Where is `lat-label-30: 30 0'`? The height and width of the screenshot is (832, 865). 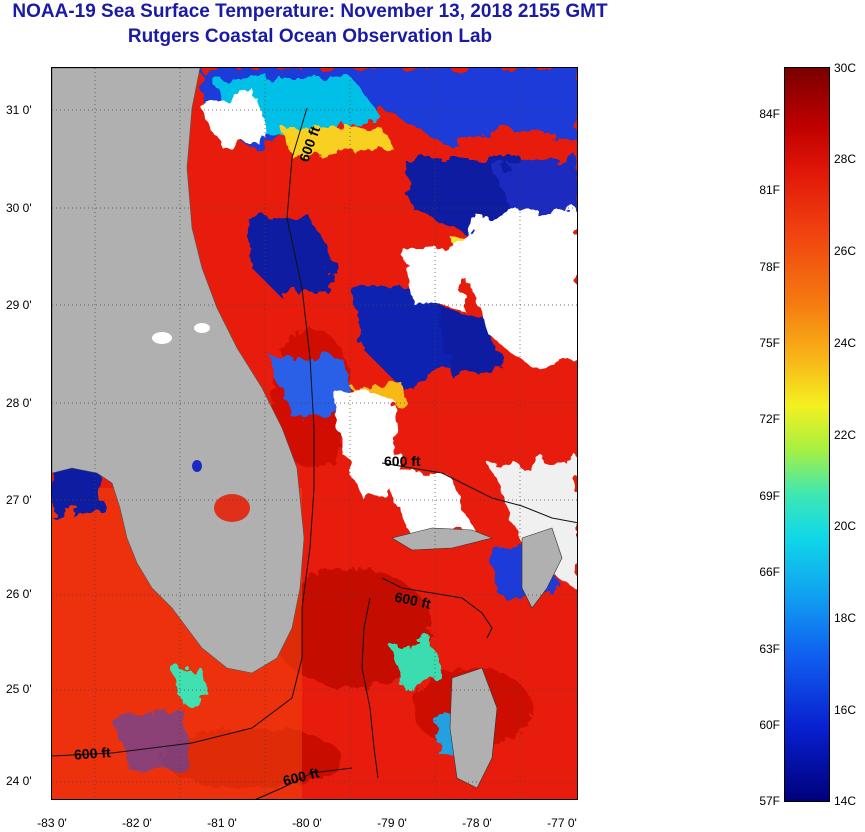 lat-label-30: 30 0' is located at coordinates (19, 208).